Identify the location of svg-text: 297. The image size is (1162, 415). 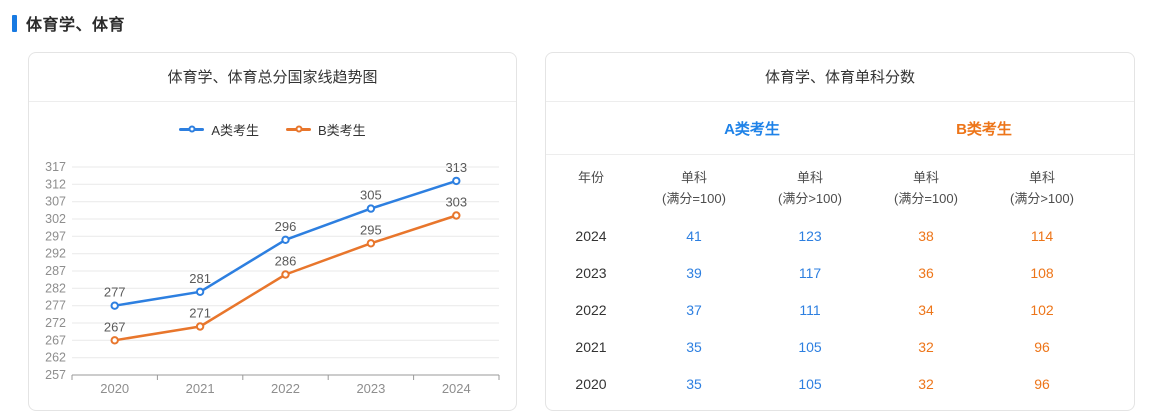
(55, 236).